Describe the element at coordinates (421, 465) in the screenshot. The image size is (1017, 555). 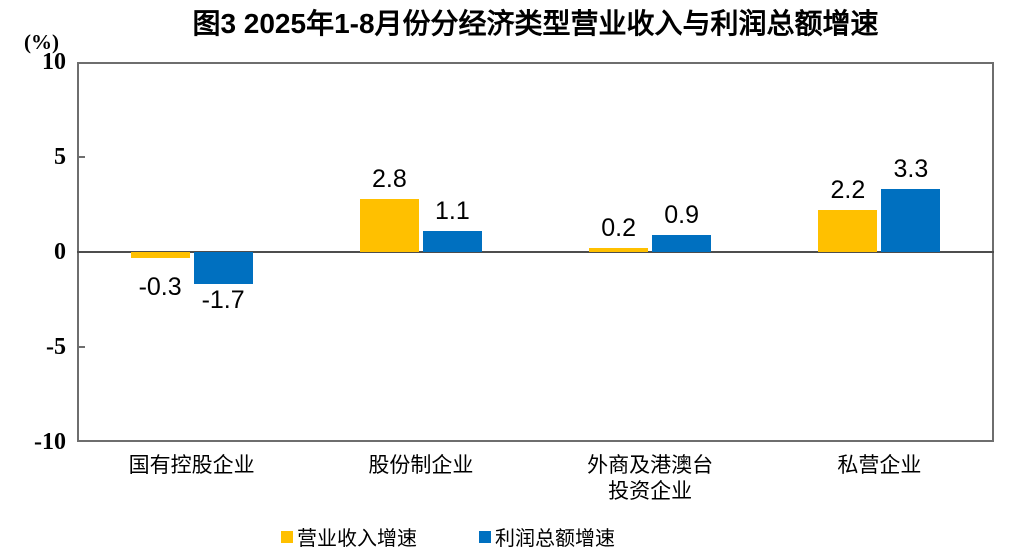
I see `category-label: 股份制企业` at that location.